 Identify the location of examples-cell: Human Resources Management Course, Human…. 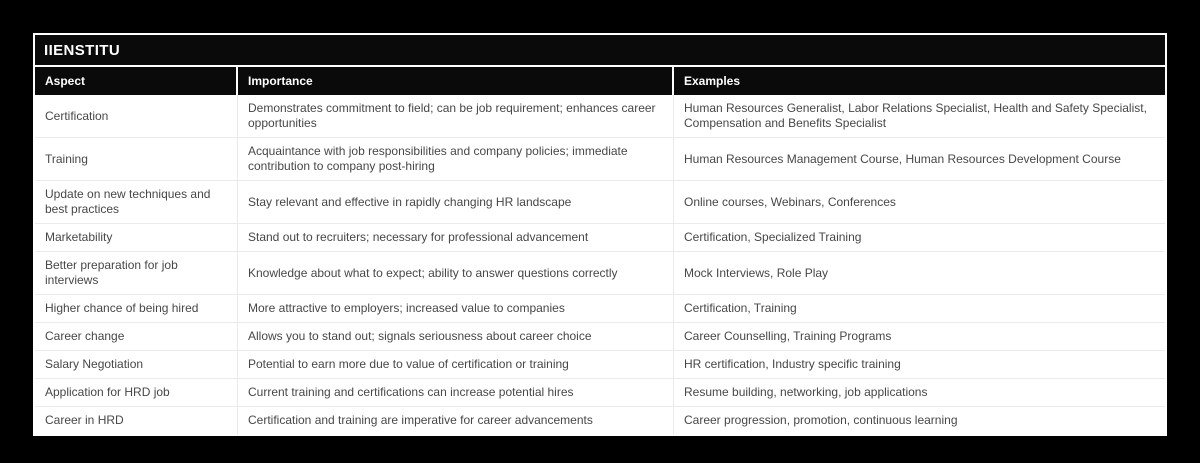
(919, 159).